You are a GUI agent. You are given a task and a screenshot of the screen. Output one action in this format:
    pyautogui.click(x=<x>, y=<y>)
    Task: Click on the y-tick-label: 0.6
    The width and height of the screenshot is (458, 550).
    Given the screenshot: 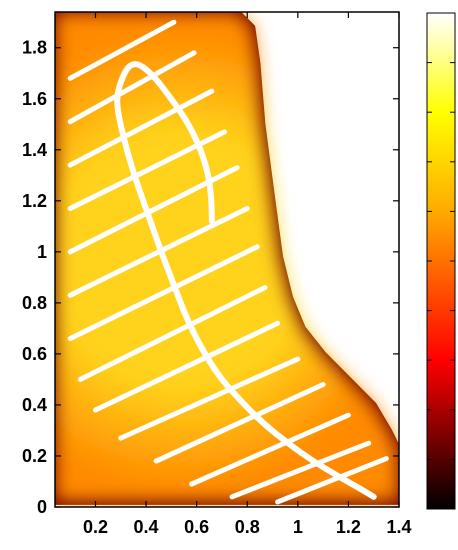 What is the action you would take?
    pyautogui.click(x=34, y=354)
    